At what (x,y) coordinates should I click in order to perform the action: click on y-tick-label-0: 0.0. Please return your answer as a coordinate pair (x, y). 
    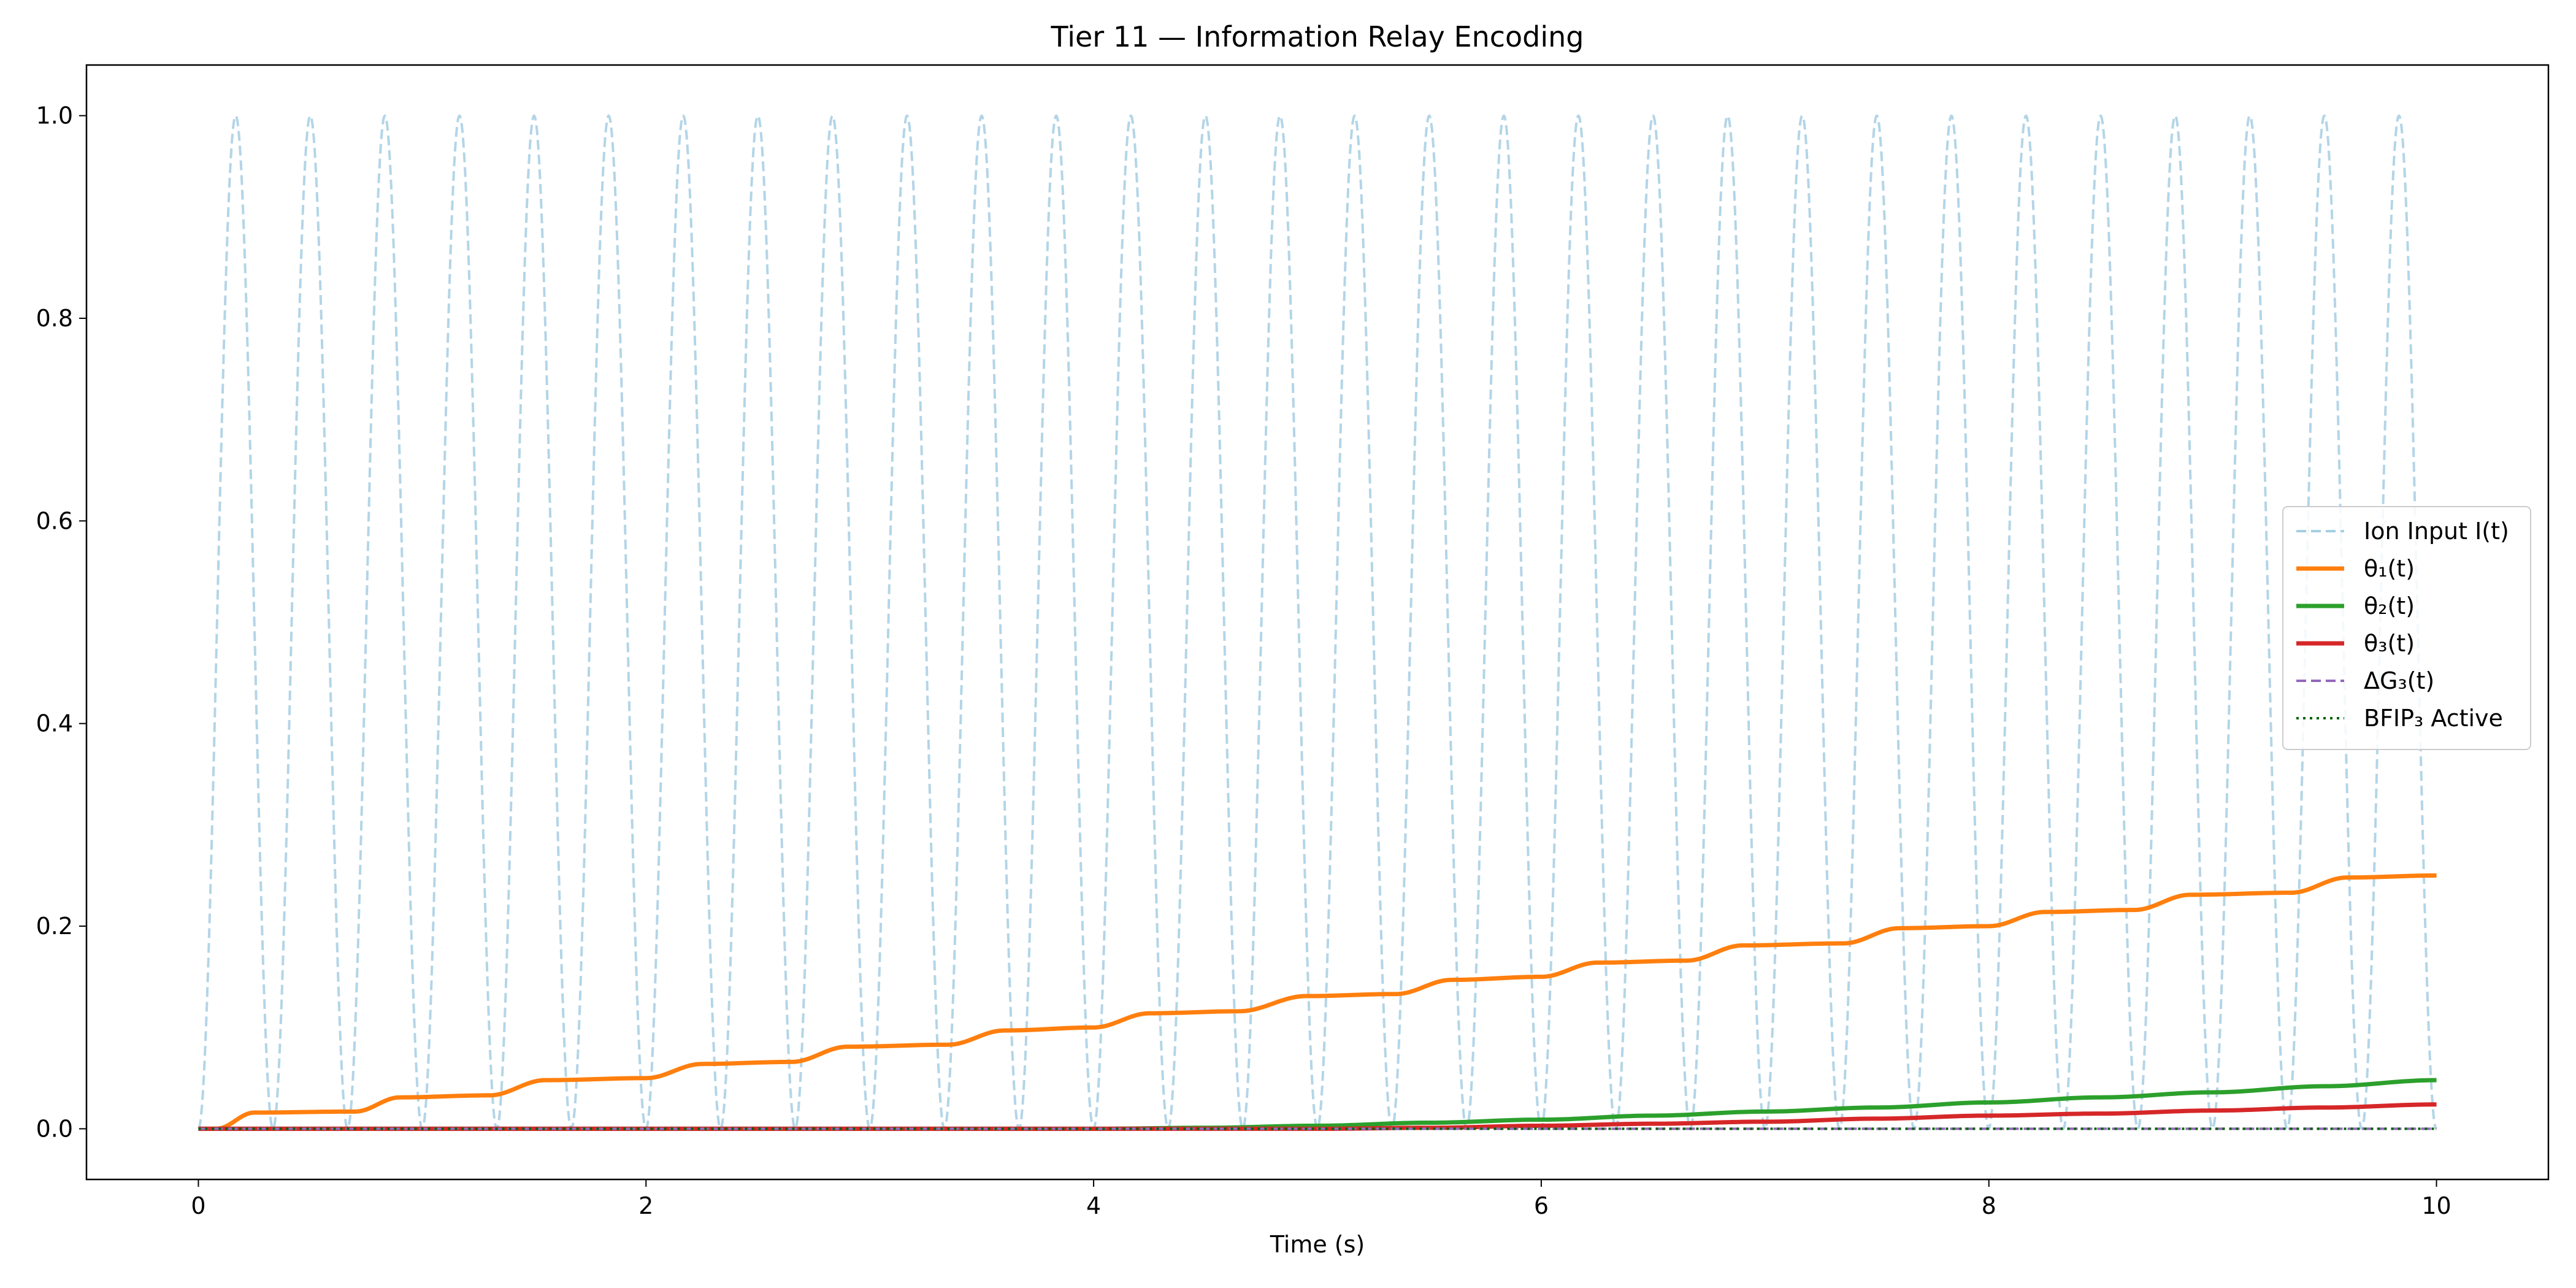
    Looking at the image, I should click on (54, 1128).